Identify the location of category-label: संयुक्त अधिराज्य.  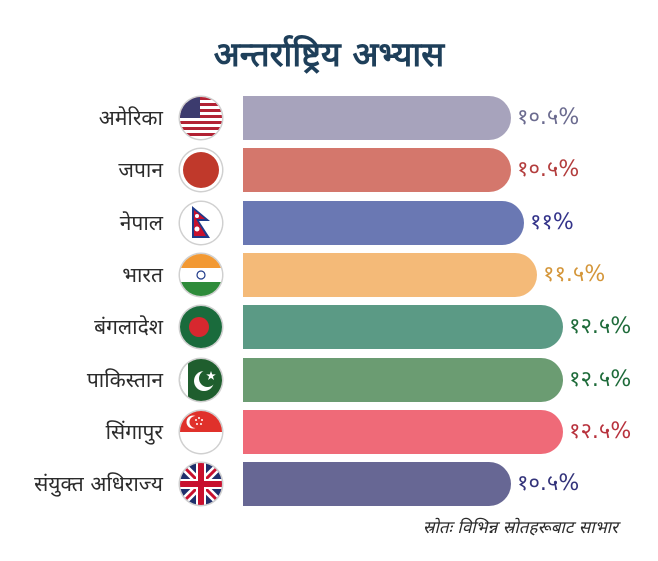
(98, 484).